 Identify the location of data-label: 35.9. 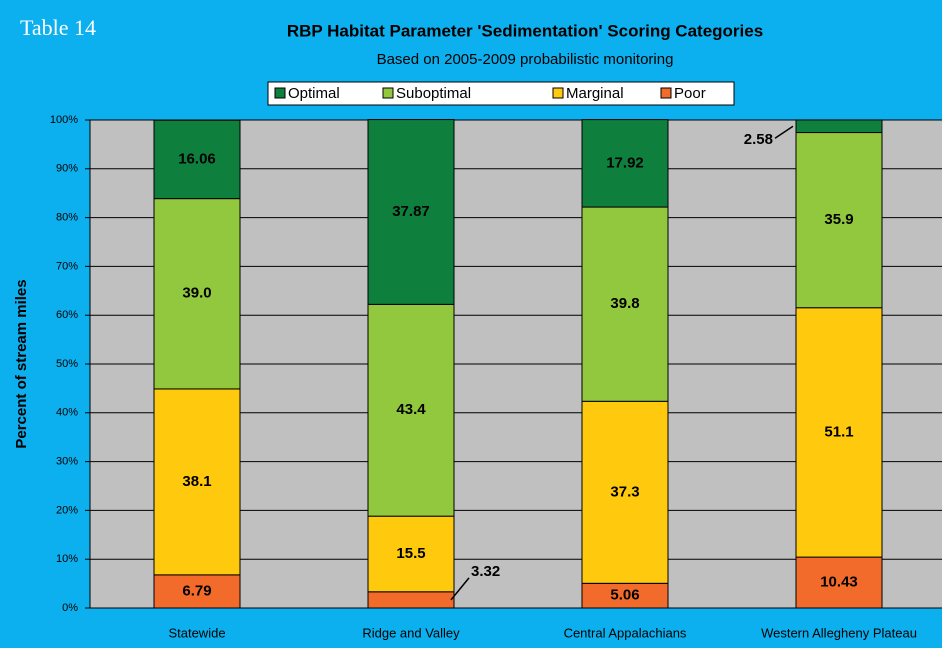
(838, 219).